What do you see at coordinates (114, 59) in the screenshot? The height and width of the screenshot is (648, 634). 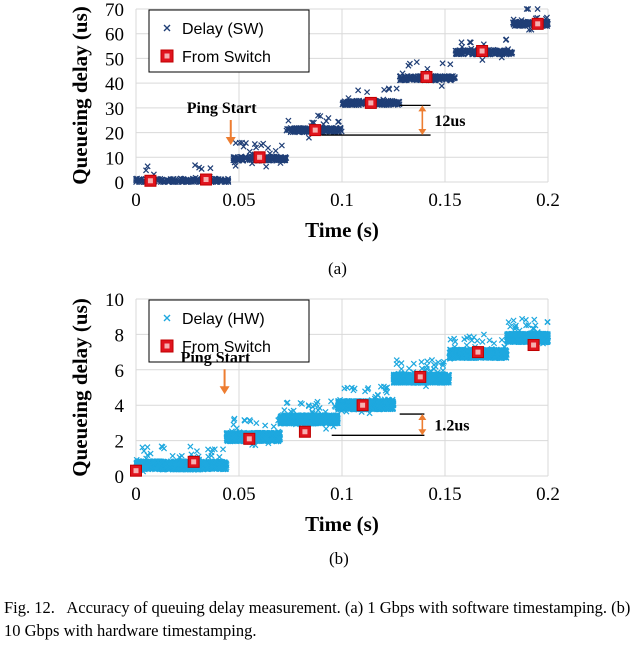 I see `y-tick-label: 50` at bounding box center [114, 59].